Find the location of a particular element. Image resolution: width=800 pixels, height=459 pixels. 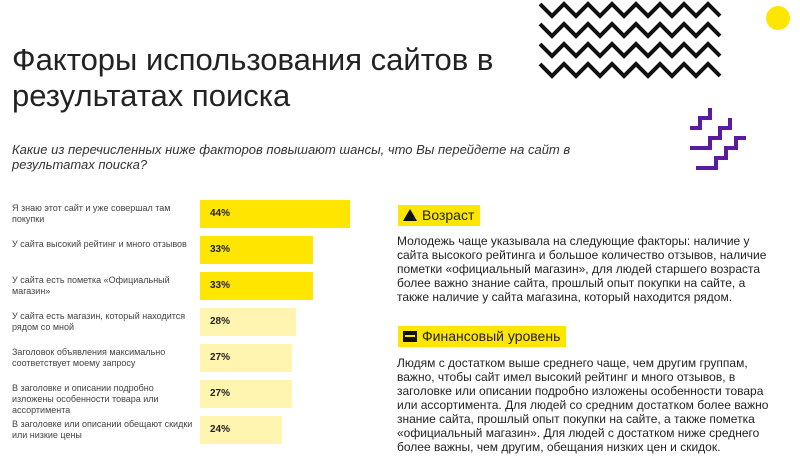

section-heading: Возраст is located at coordinates (439, 215).